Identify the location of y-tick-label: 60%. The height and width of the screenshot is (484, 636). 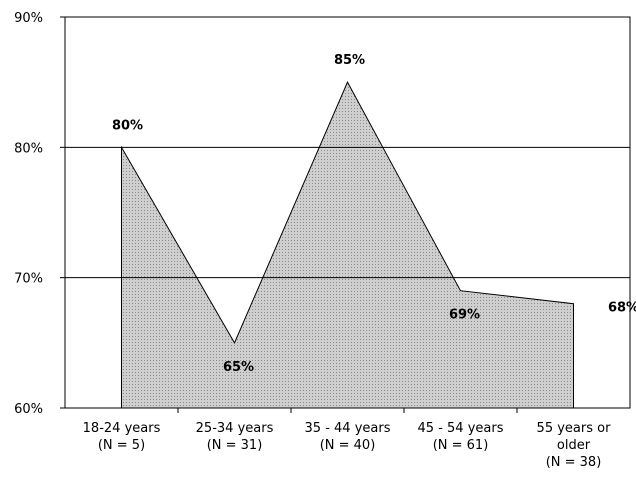
(28, 409).